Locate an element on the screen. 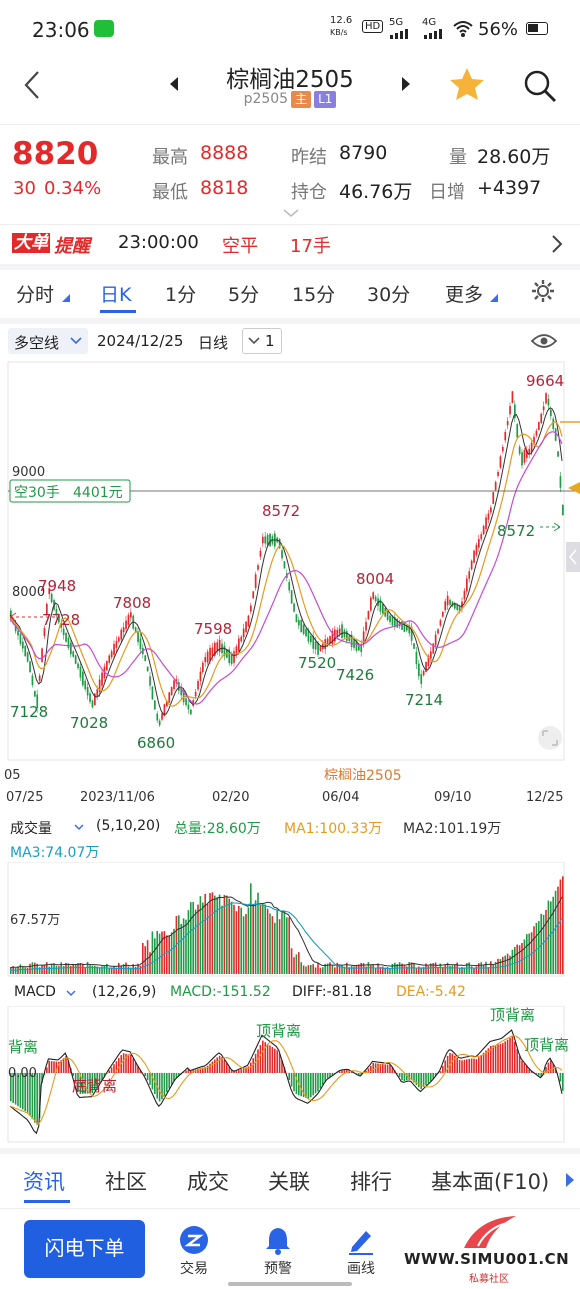 The image size is (580, 1289). label-top-divergence-2: 顶背离 is located at coordinates (512, 1015).